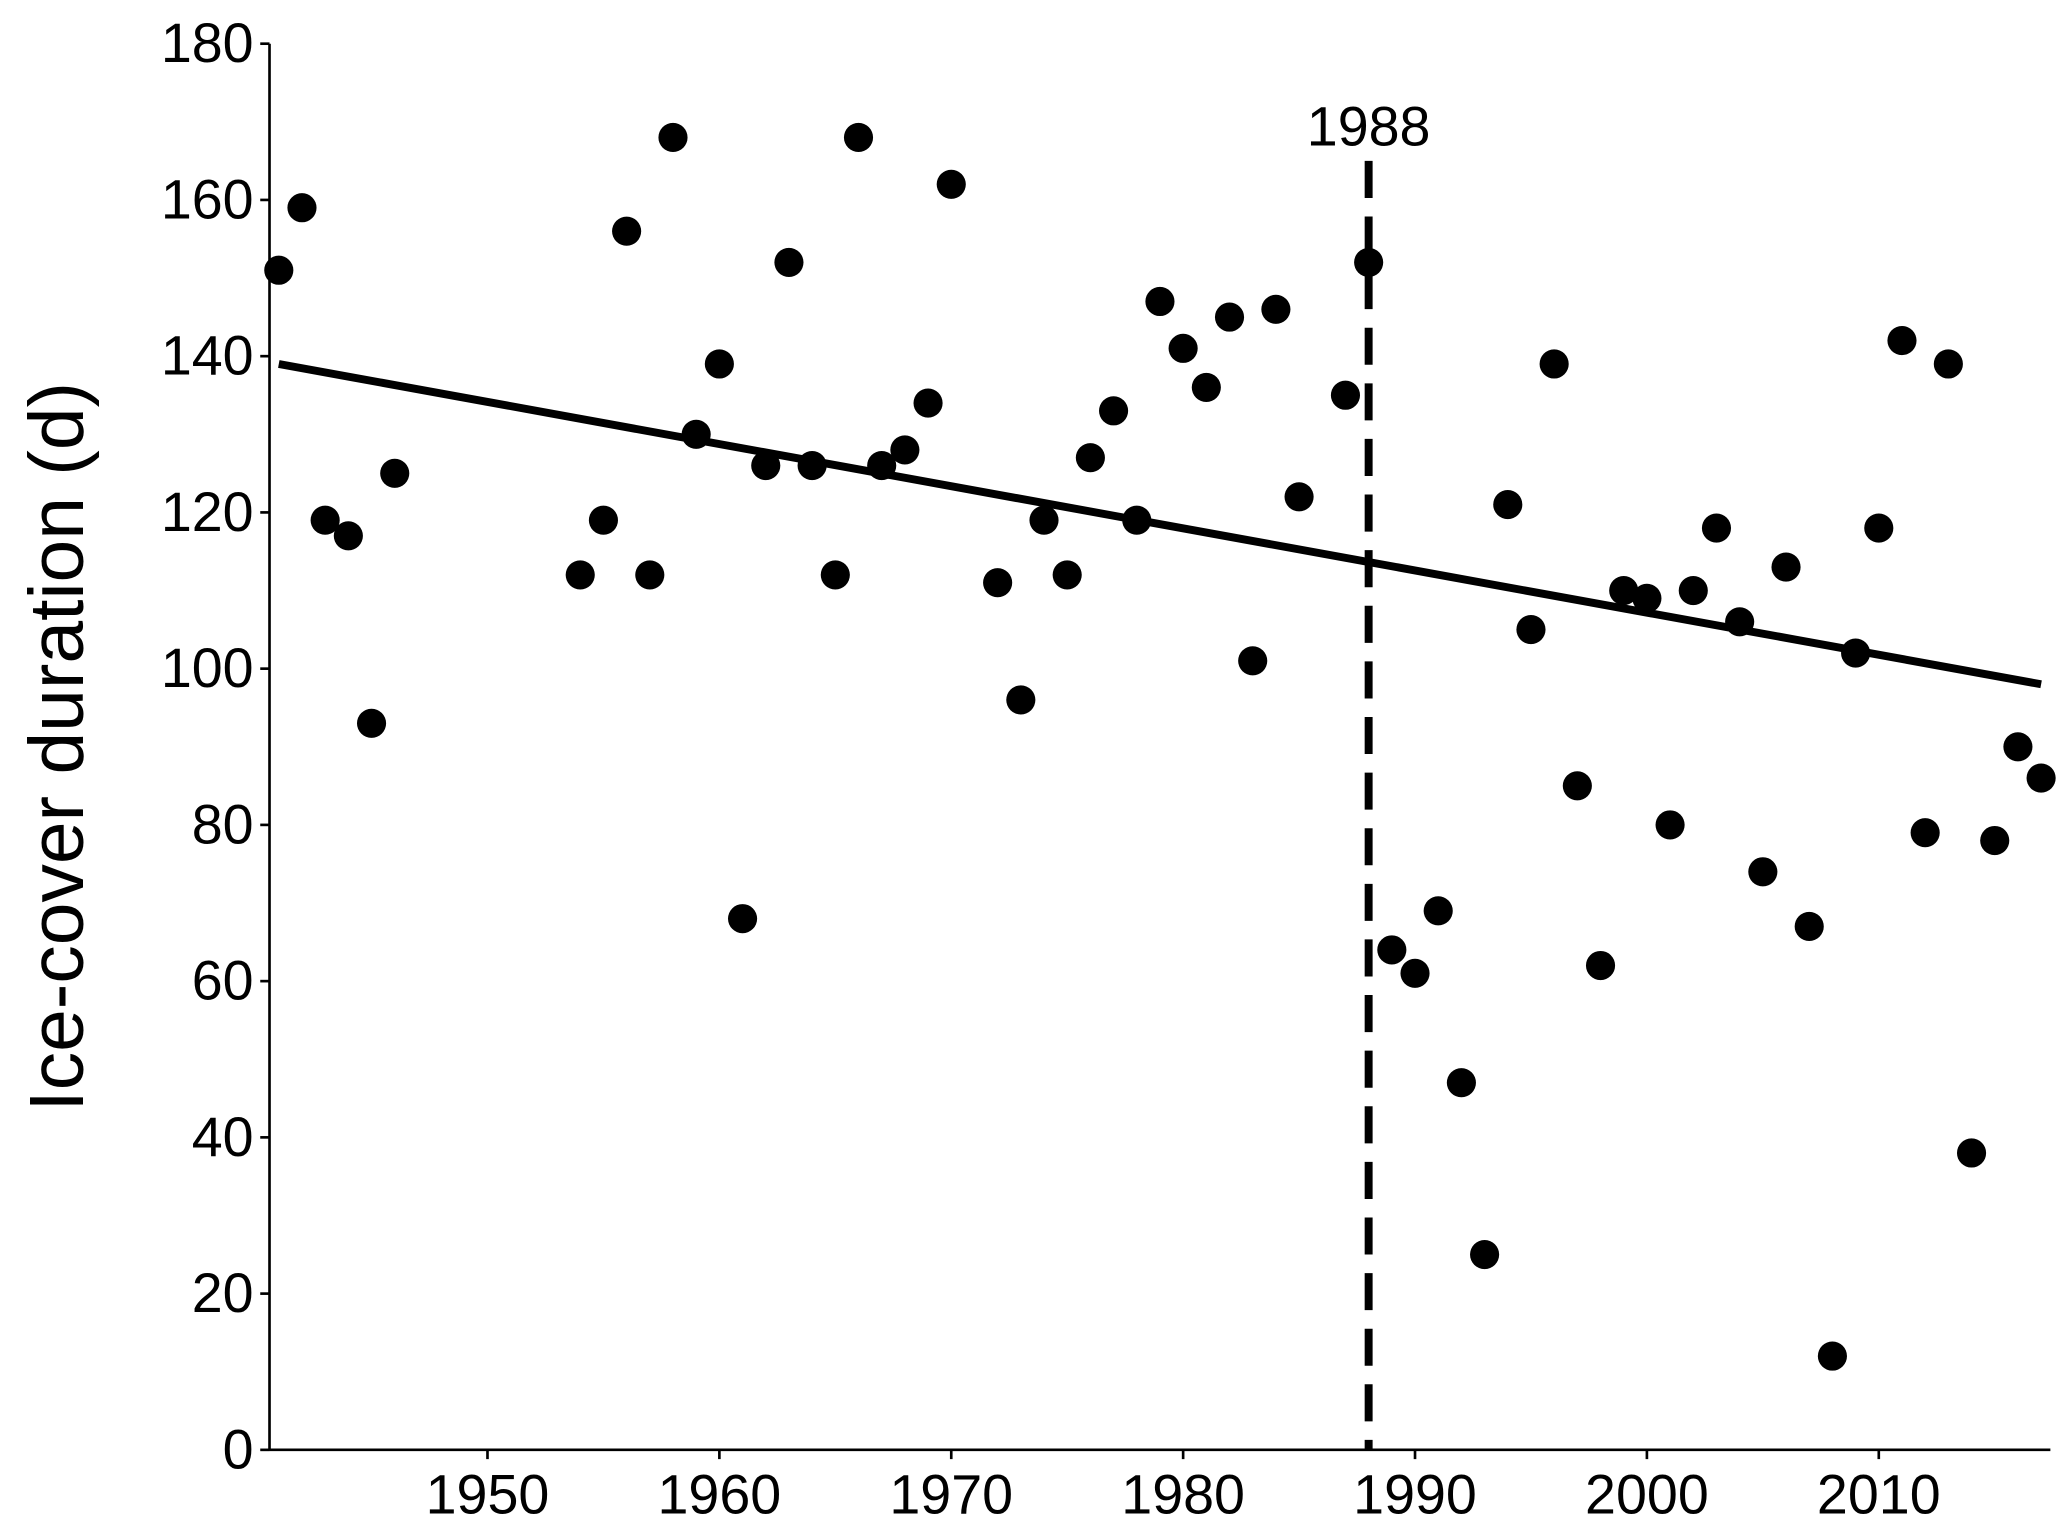 This screenshot has height=1524, width=2067. Describe the element at coordinates (1369, 126) in the screenshot. I see `vline-label: 1988` at that location.